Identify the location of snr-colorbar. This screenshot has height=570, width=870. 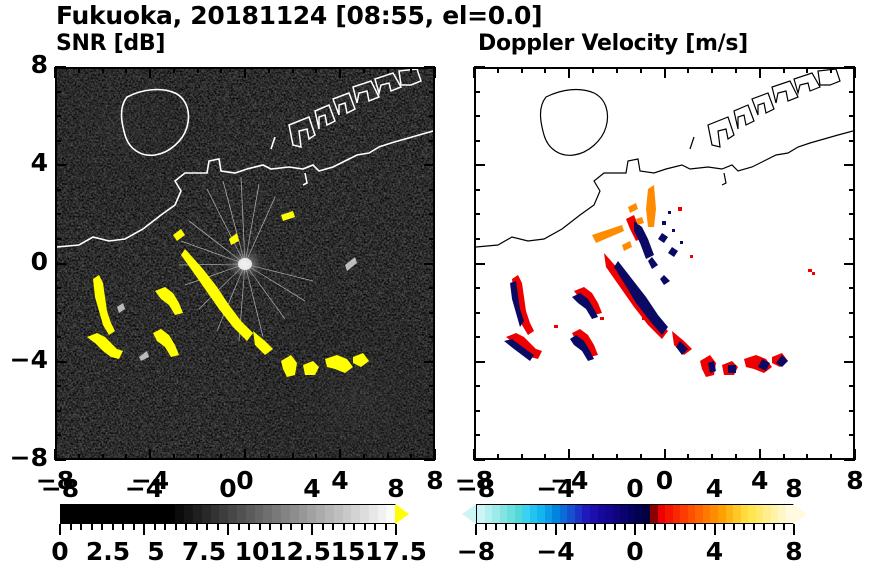
(234, 519).